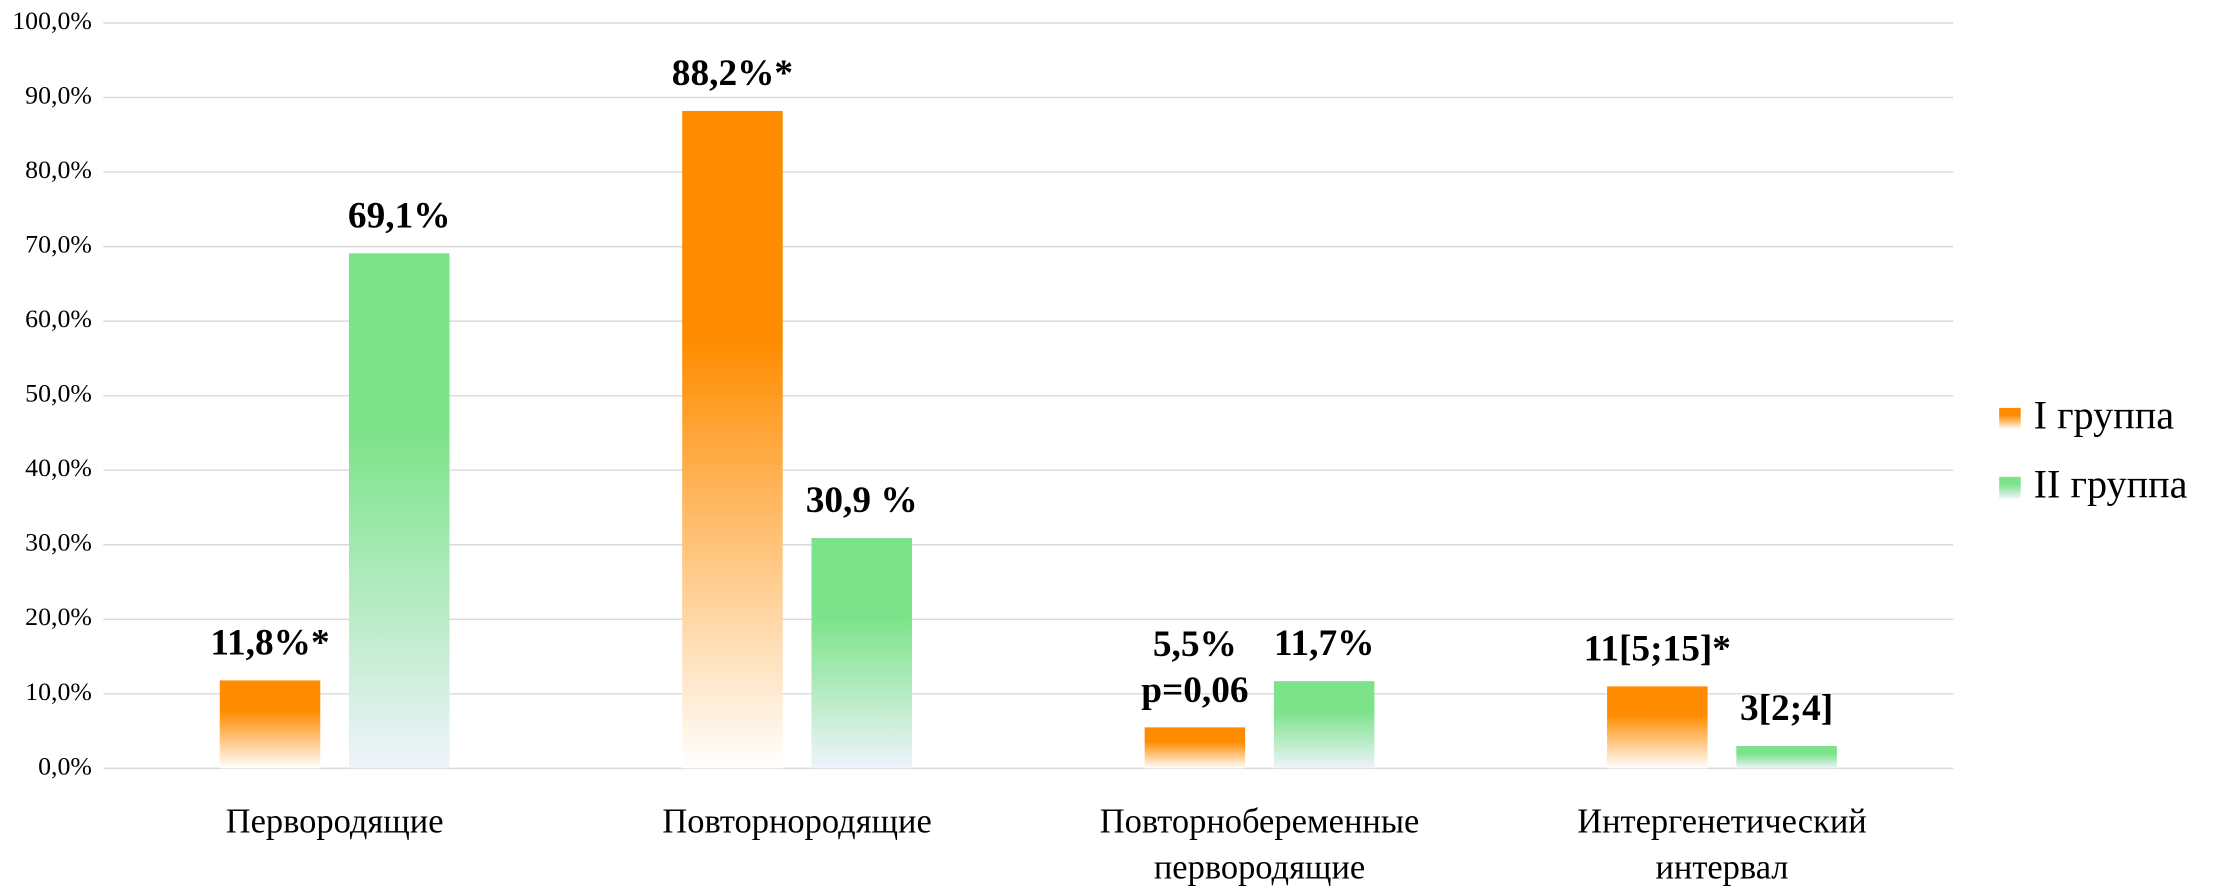 This screenshot has width=2239, height=889. What do you see at coordinates (269, 642) in the screenshot?
I see `value-label: 11,8%*` at bounding box center [269, 642].